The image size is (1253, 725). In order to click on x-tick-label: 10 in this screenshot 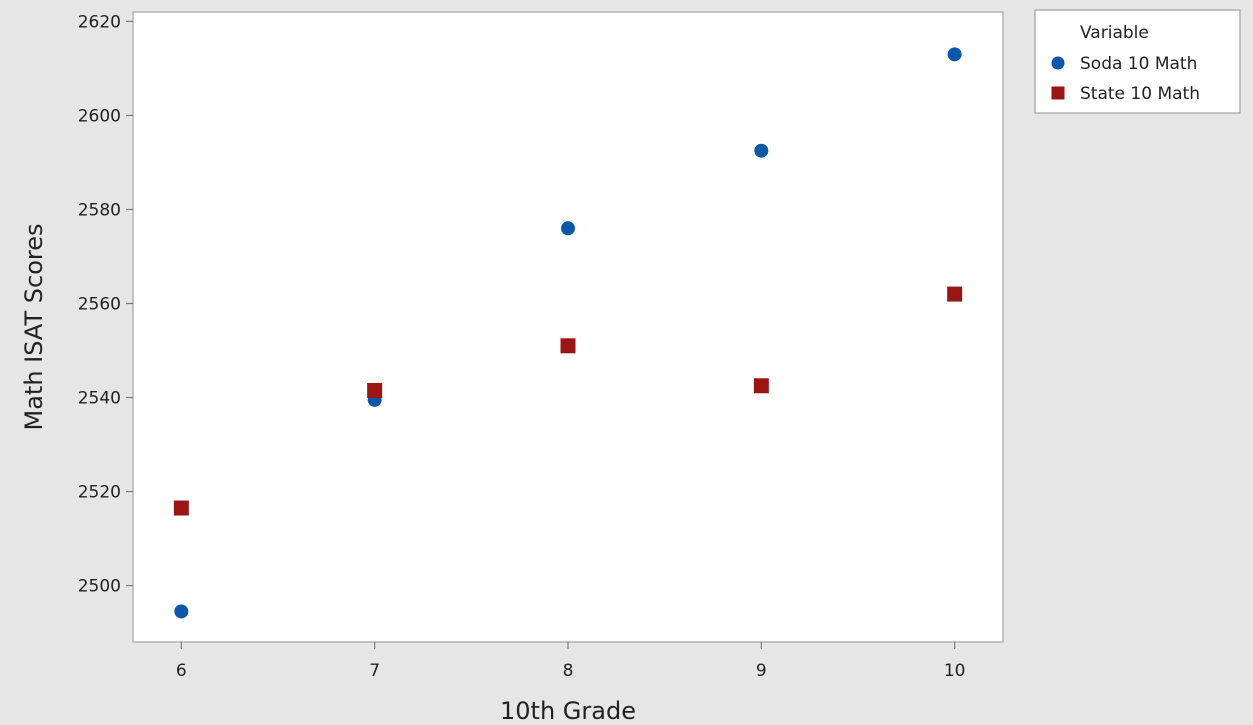, I will do `click(955, 671)`.